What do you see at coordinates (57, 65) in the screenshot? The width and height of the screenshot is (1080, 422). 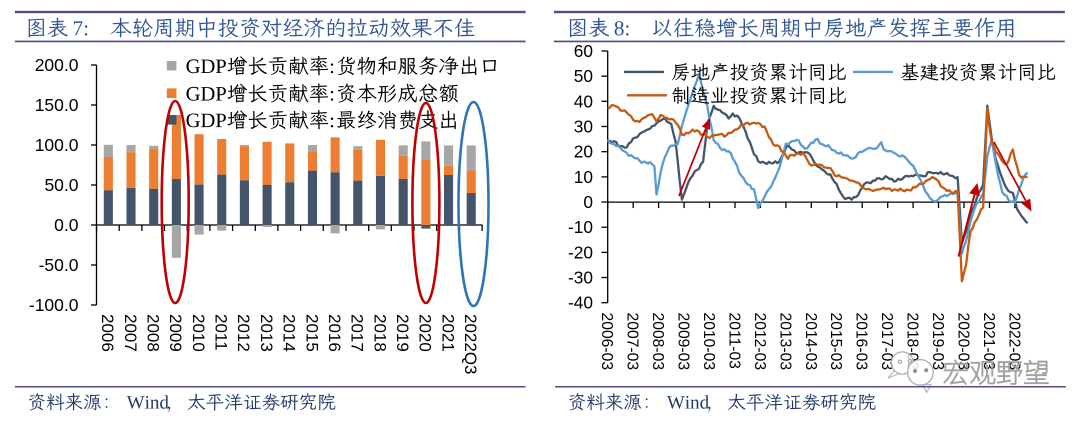 I see `svg-text: 200.0` at bounding box center [57, 65].